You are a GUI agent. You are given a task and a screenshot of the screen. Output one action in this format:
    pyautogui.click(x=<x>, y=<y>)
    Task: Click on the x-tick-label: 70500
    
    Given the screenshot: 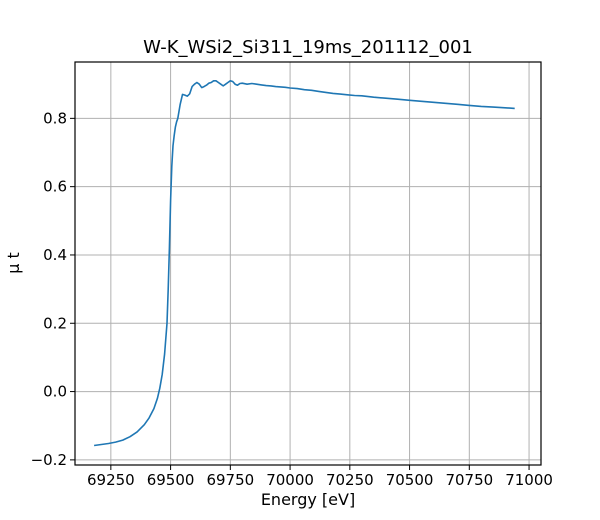 What is the action you would take?
    pyautogui.click(x=410, y=480)
    